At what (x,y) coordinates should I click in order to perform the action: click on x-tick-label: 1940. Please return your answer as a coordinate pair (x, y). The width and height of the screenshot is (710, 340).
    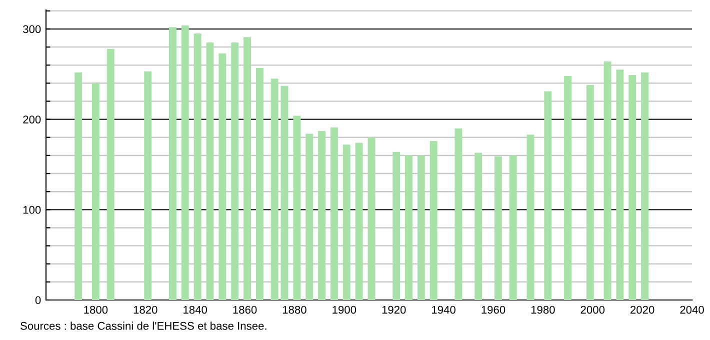
    Looking at the image, I should click on (444, 310).